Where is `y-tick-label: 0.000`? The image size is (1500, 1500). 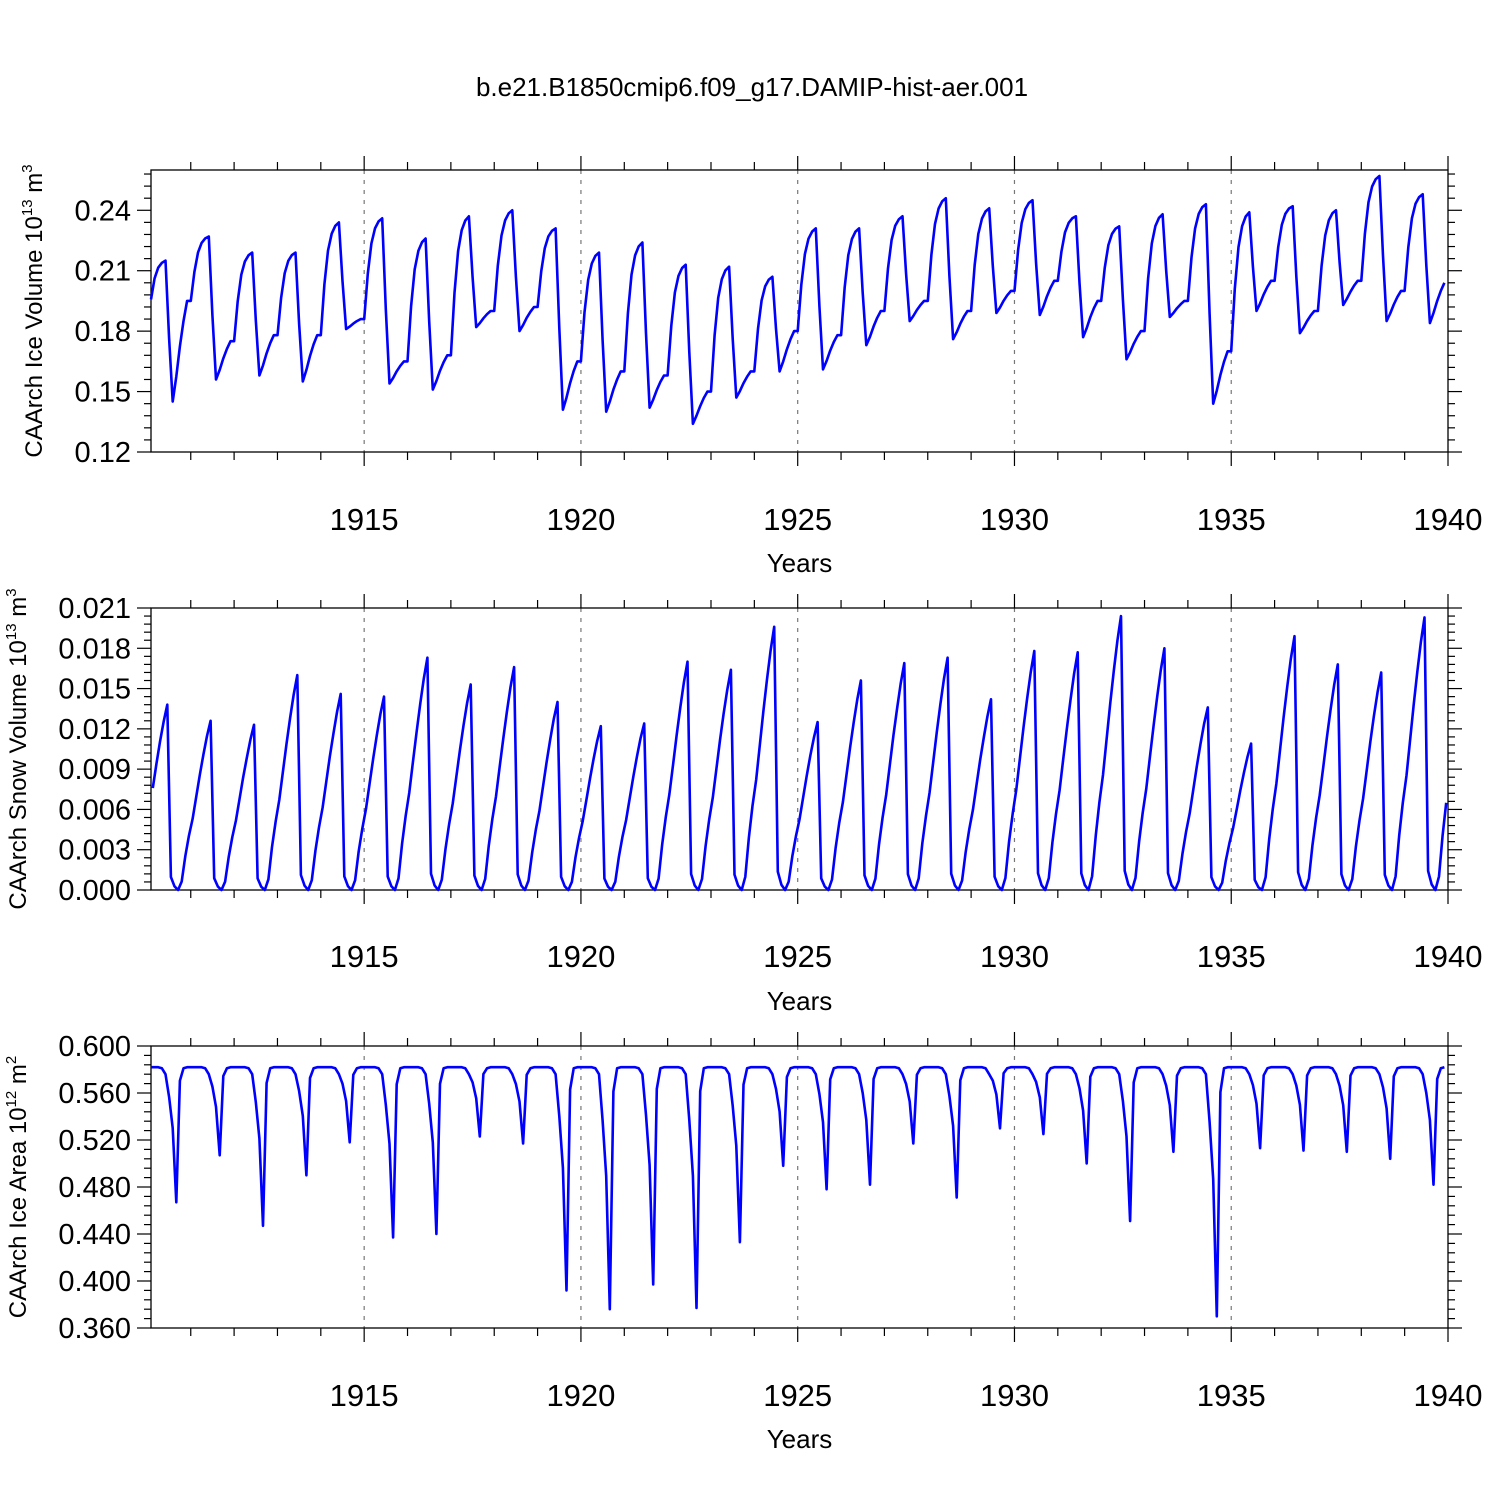
y-tick-label: 0.000 is located at coordinates (94, 891).